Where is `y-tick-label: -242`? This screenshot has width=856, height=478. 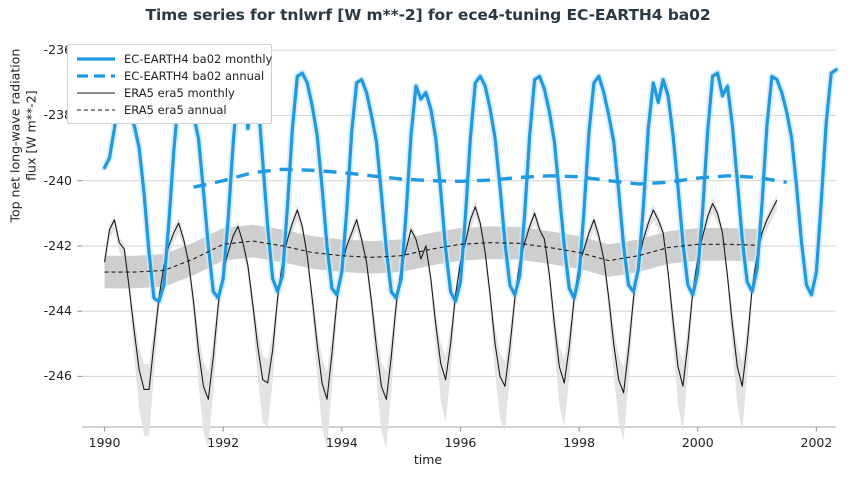
y-tick-label: -242 is located at coordinates (57, 245).